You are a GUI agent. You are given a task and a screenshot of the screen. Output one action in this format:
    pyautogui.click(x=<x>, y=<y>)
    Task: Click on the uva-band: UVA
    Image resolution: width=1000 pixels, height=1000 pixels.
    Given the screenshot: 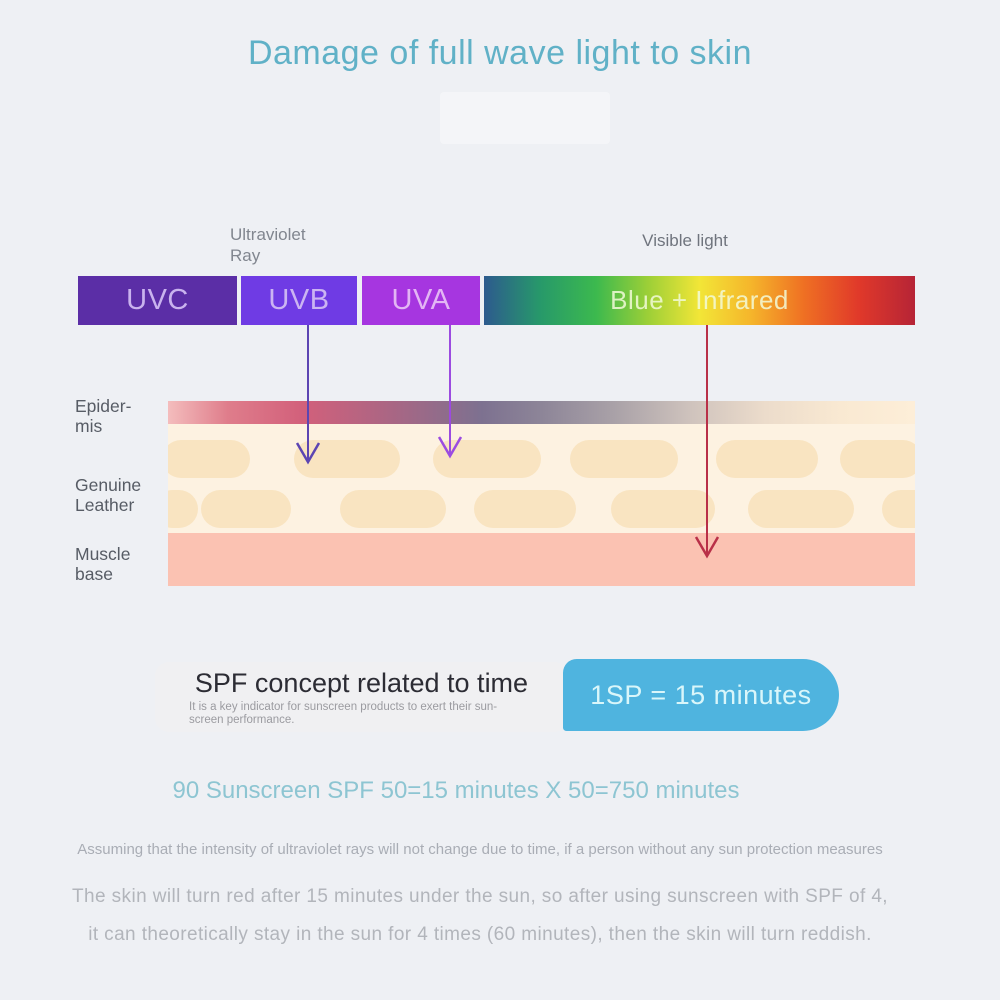 What is the action you would take?
    pyautogui.click(x=421, y=300)
    